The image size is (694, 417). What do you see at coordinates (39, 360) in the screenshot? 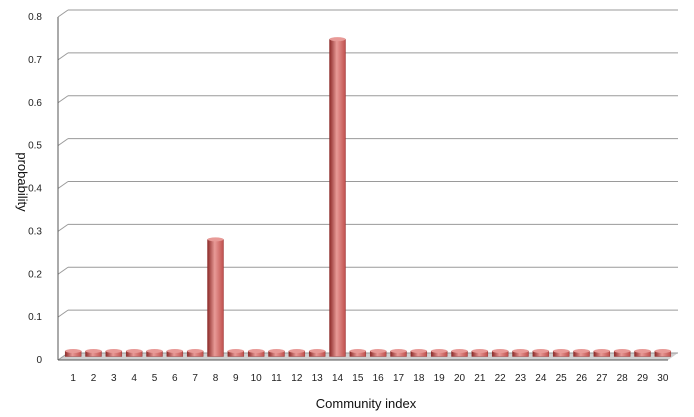
I see `y-tick-label: 0` at bounding box center [39, 360].